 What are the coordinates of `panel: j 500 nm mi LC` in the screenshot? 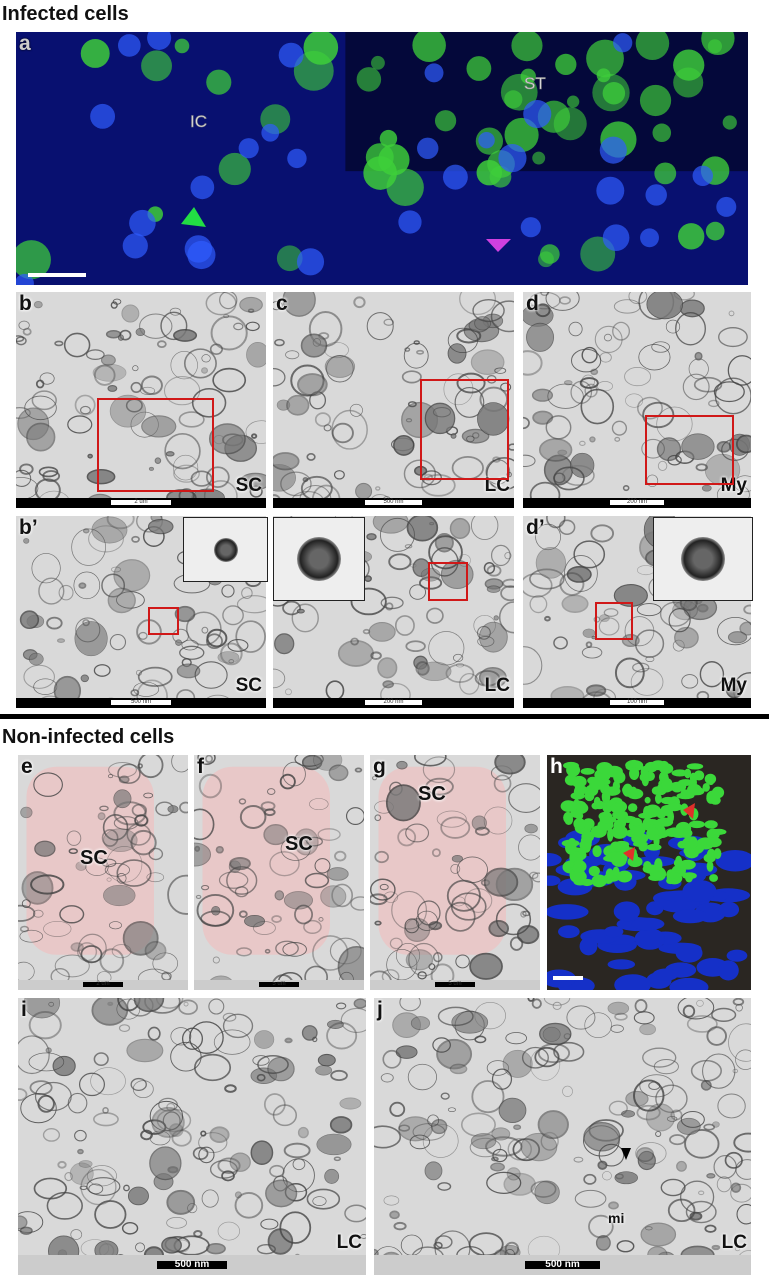 It's located at (562, 1136).